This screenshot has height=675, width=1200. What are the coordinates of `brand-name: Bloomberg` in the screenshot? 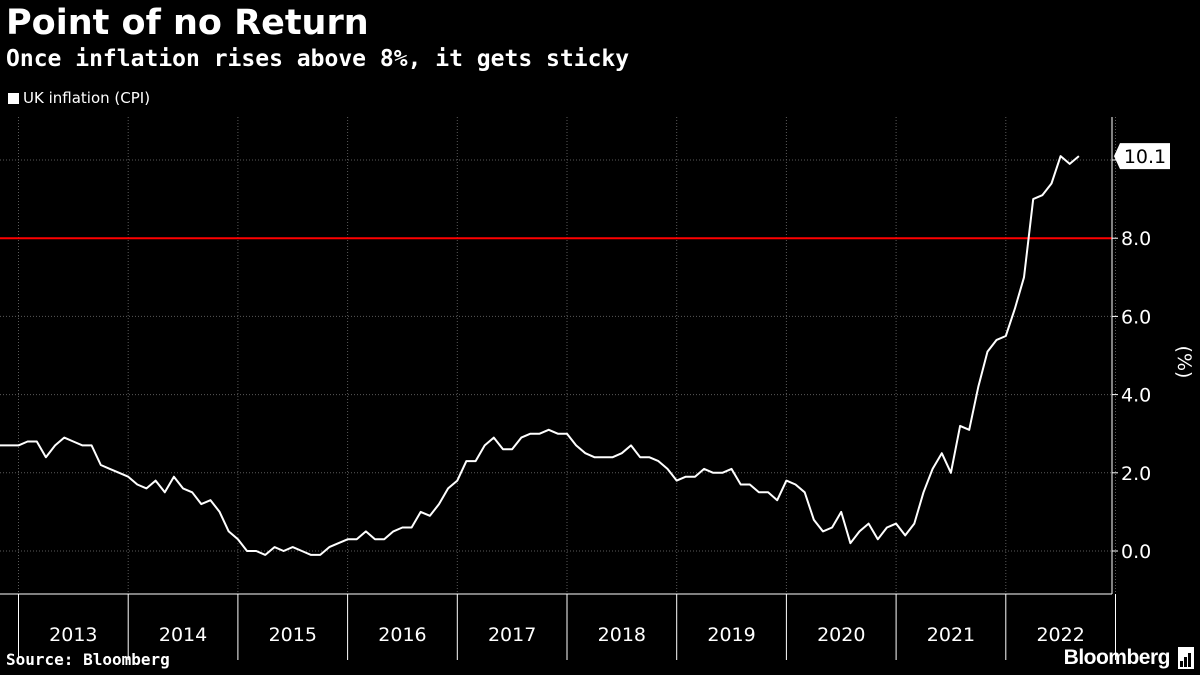 It's located at (1117, 657).